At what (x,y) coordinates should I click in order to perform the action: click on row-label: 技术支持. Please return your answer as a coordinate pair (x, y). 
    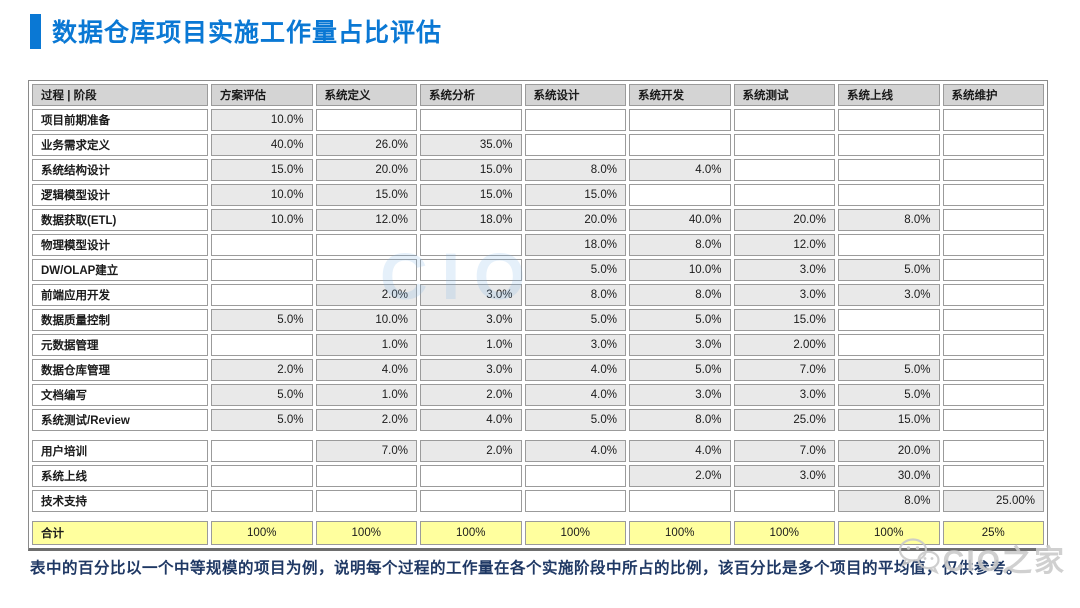
    Looking at the image, I should click on (120, 501).